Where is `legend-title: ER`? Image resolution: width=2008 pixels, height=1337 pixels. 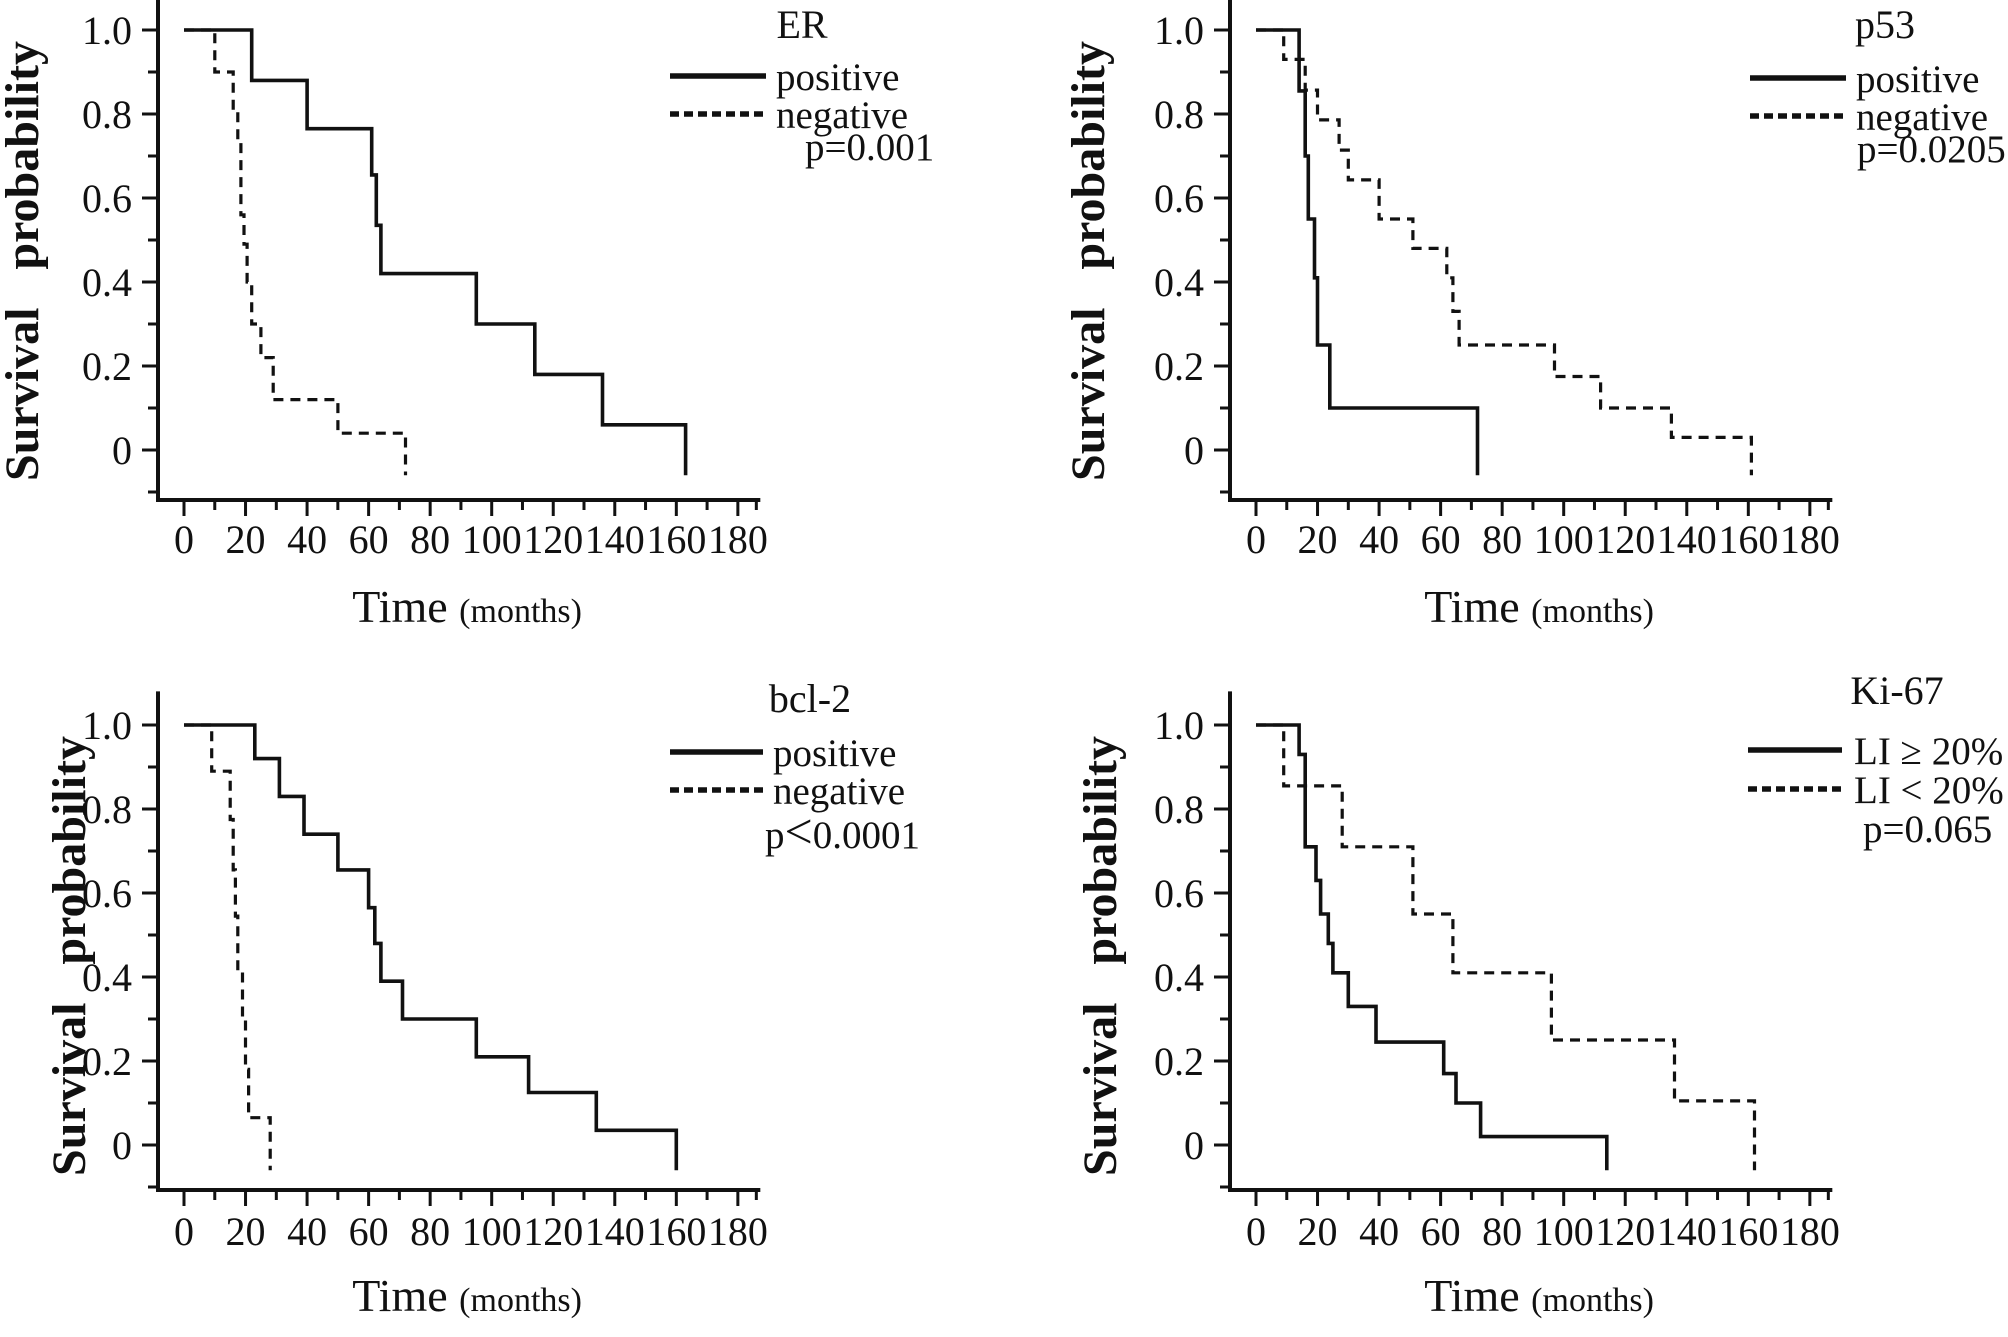 legend-title: ER is located at coordinates (801, 24).